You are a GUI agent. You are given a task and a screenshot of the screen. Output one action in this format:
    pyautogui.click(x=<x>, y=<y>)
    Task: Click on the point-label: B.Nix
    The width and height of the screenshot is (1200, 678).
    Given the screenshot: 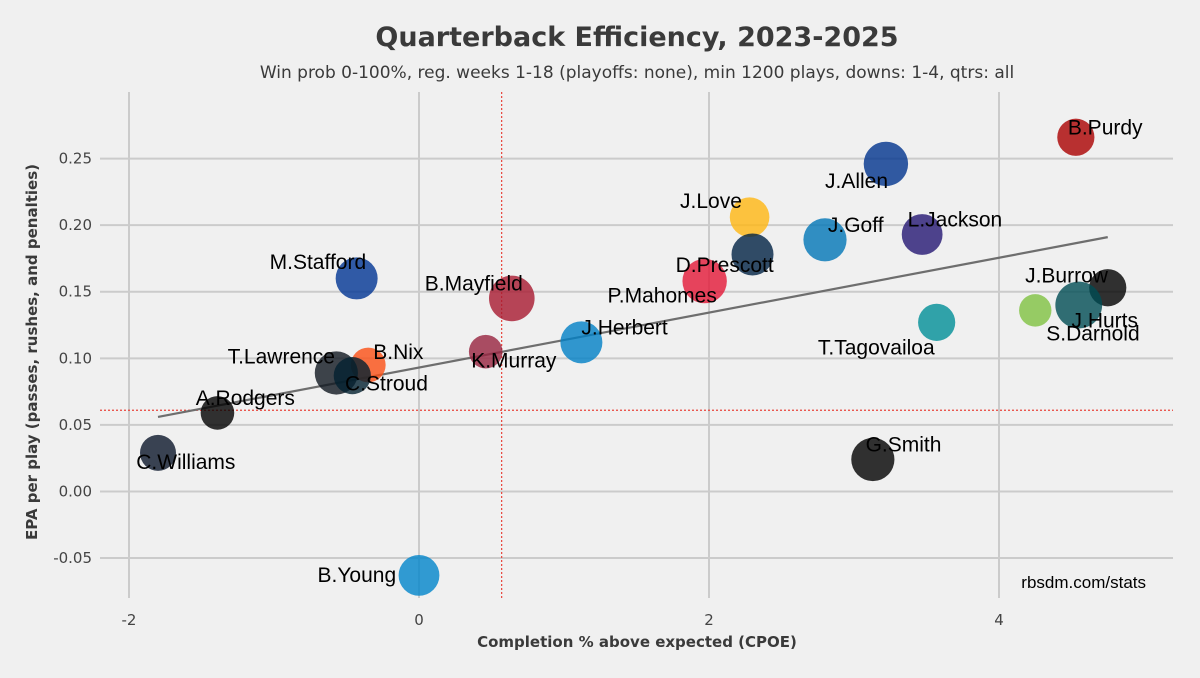 What is the action you would take?
    pyautogui.click(x=398, y=352)
    